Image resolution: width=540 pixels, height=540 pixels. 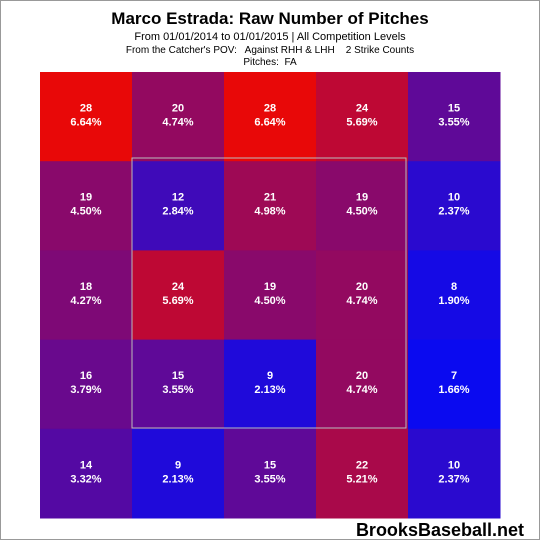 What do you see at coordinates (453, 301) in the screenshot?
I see `percent-label: 1.90%` at bounding box center [453, 301].